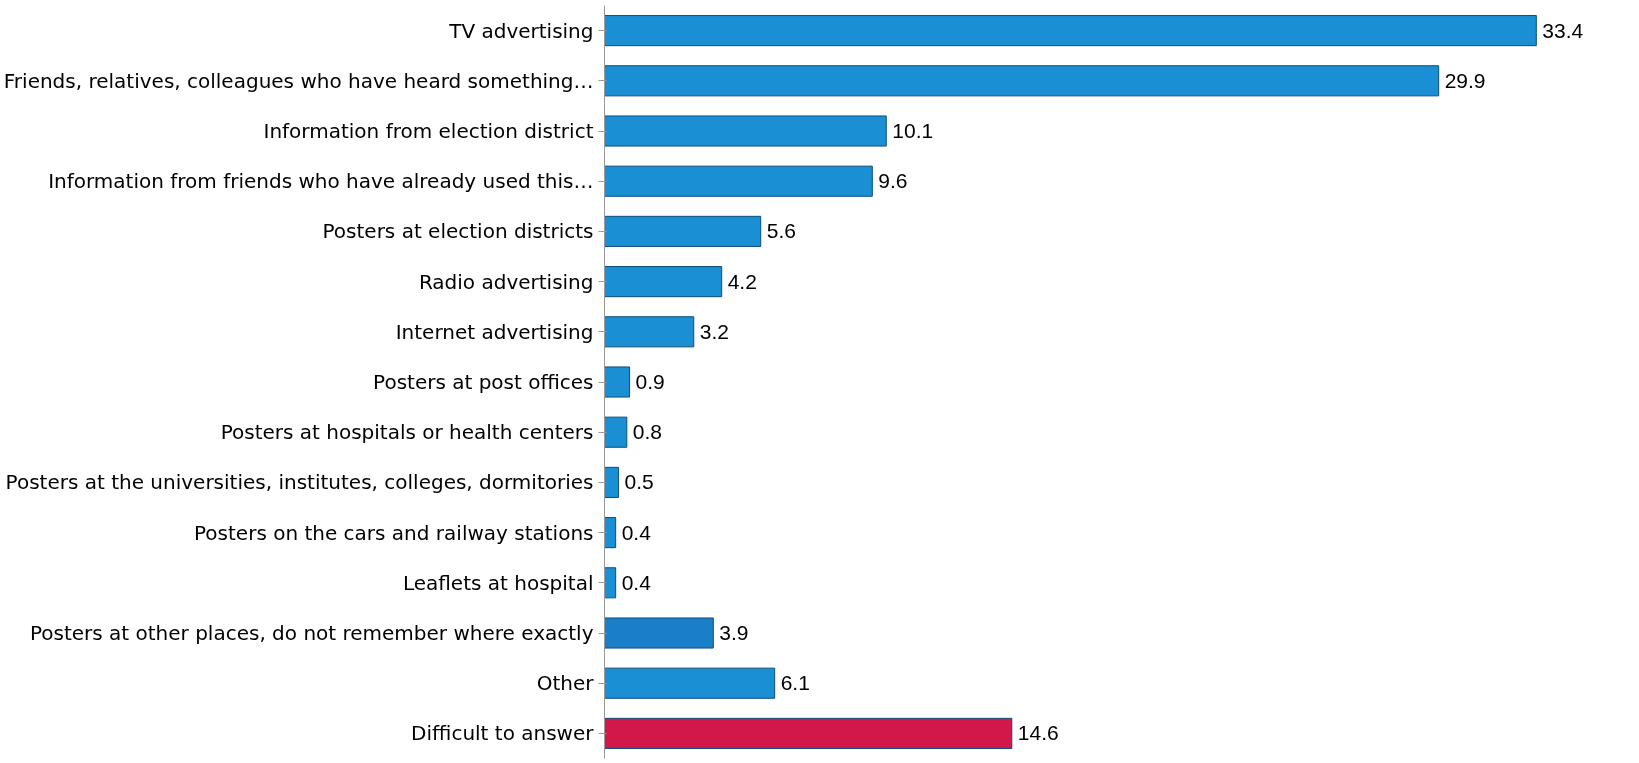 The image size is (1639, 763). What do you see at coordinates (639, 482) in the screenshot?
I see `data-label: 0.5` at bounding box center [639, 482].